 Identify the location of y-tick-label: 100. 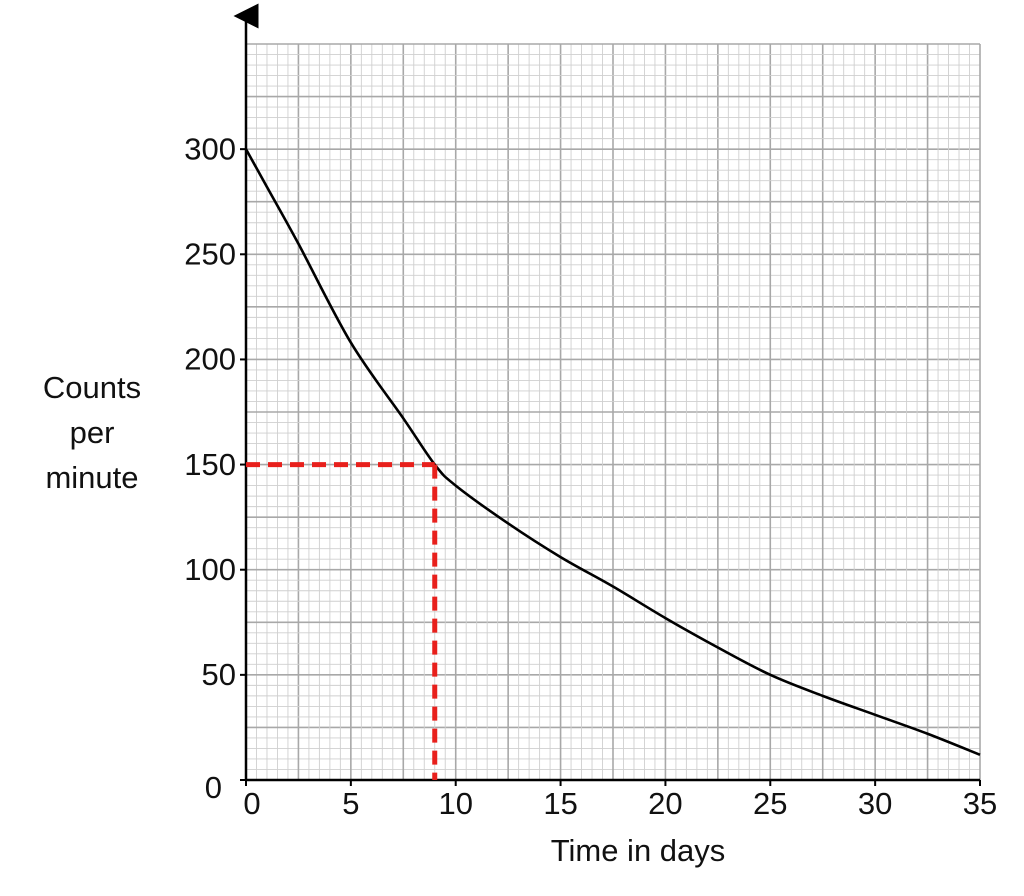
(210, 569).